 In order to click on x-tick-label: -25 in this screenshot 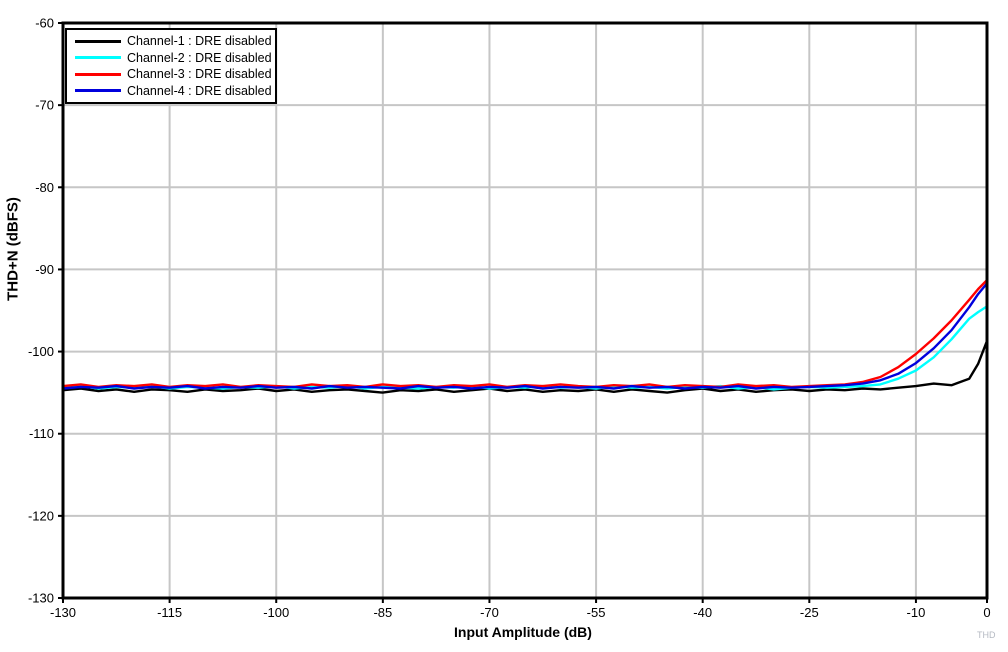, I will do `click(809, 612)`.